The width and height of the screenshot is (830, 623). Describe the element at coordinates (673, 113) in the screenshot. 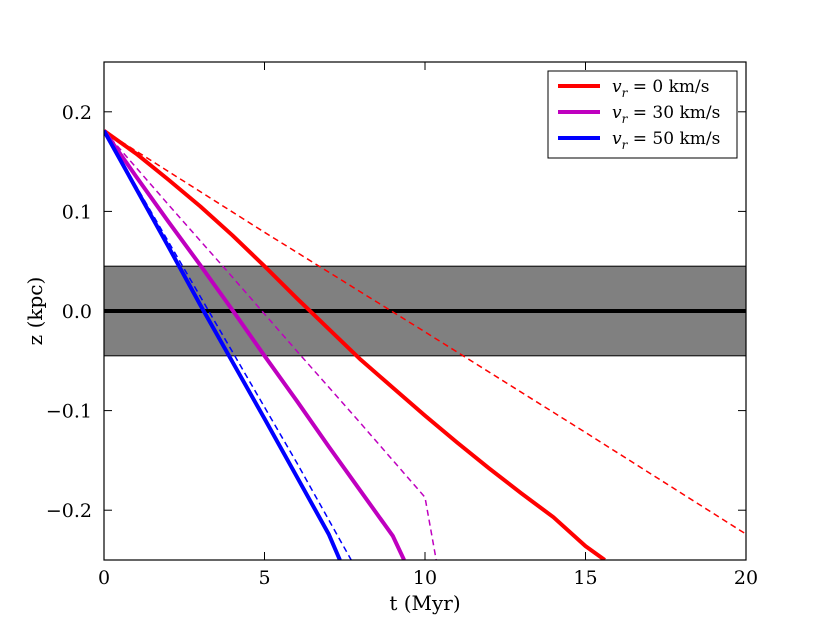

I see `legend-value: = 30 km/s` at that location.